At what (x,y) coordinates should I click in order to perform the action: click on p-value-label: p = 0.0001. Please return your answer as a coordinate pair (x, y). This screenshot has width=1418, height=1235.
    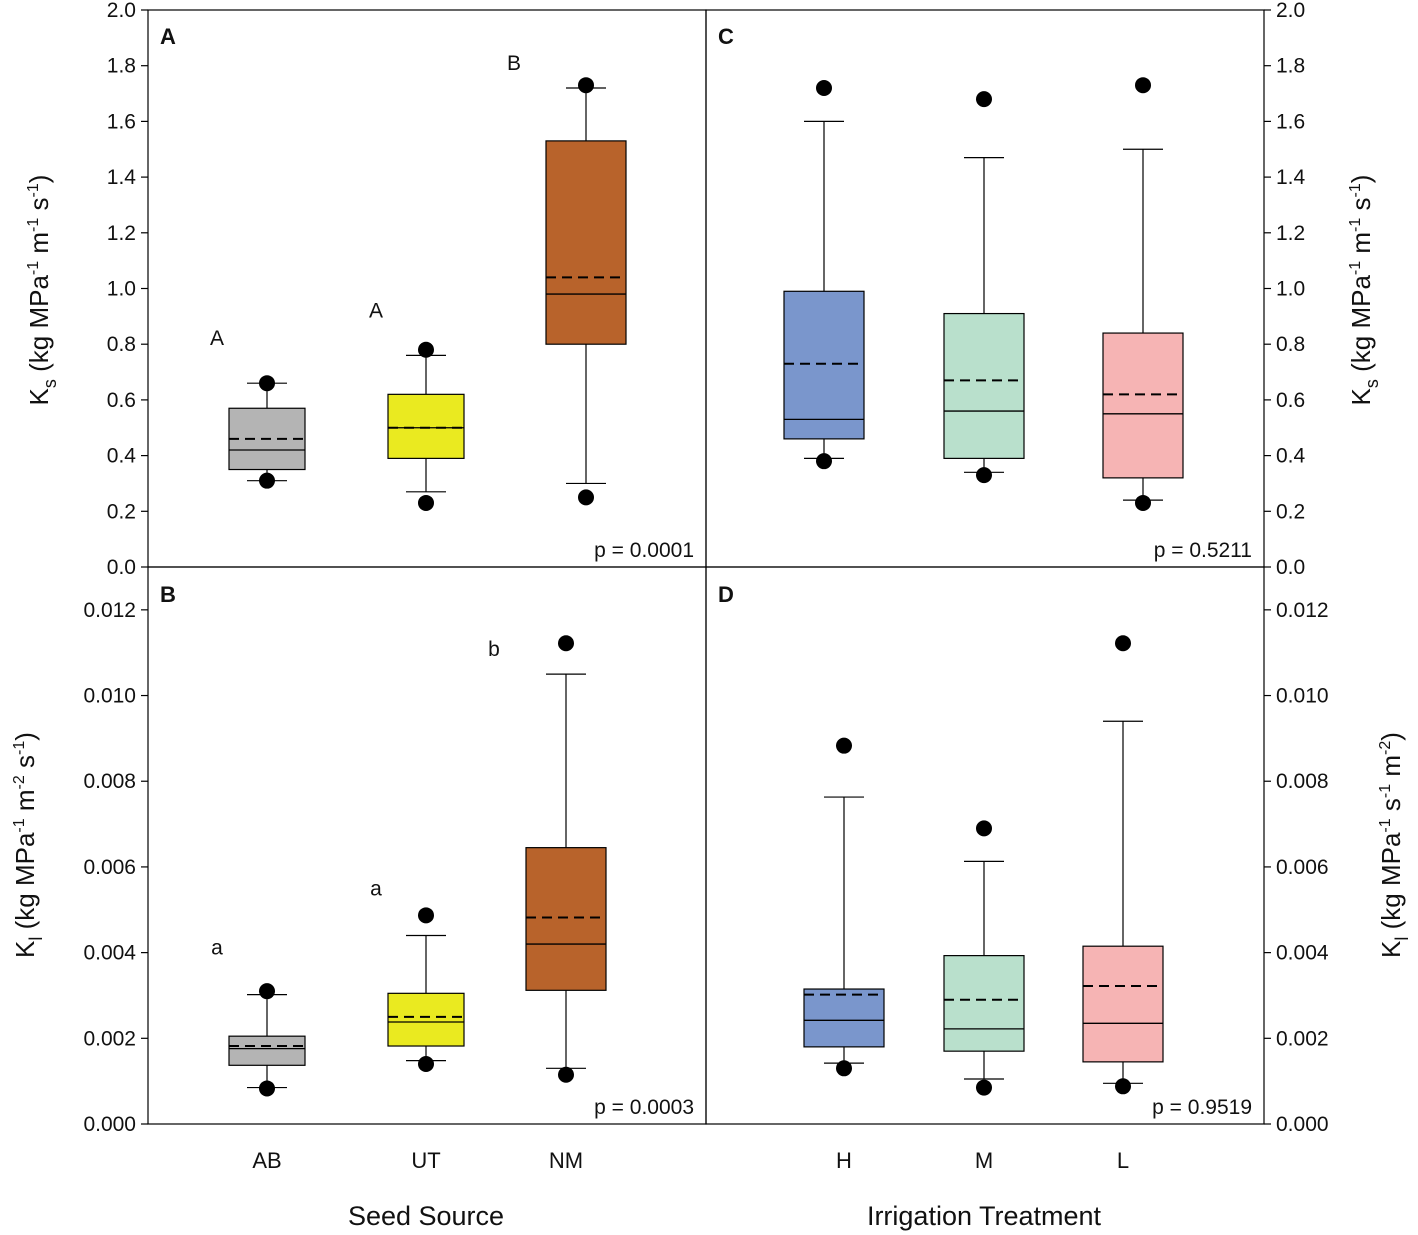
    Looking at the image, I should click on (644, 550).